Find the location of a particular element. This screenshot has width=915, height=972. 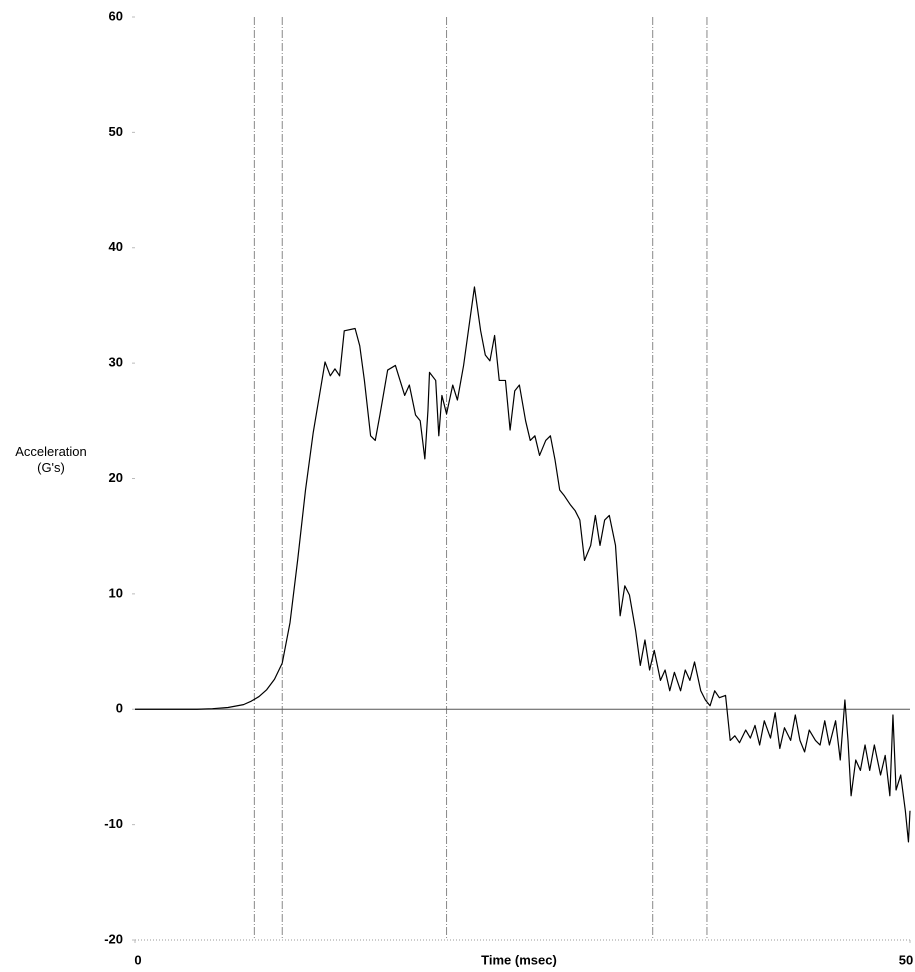

y-tick-label: 60 is located at coordinates (116, 15).